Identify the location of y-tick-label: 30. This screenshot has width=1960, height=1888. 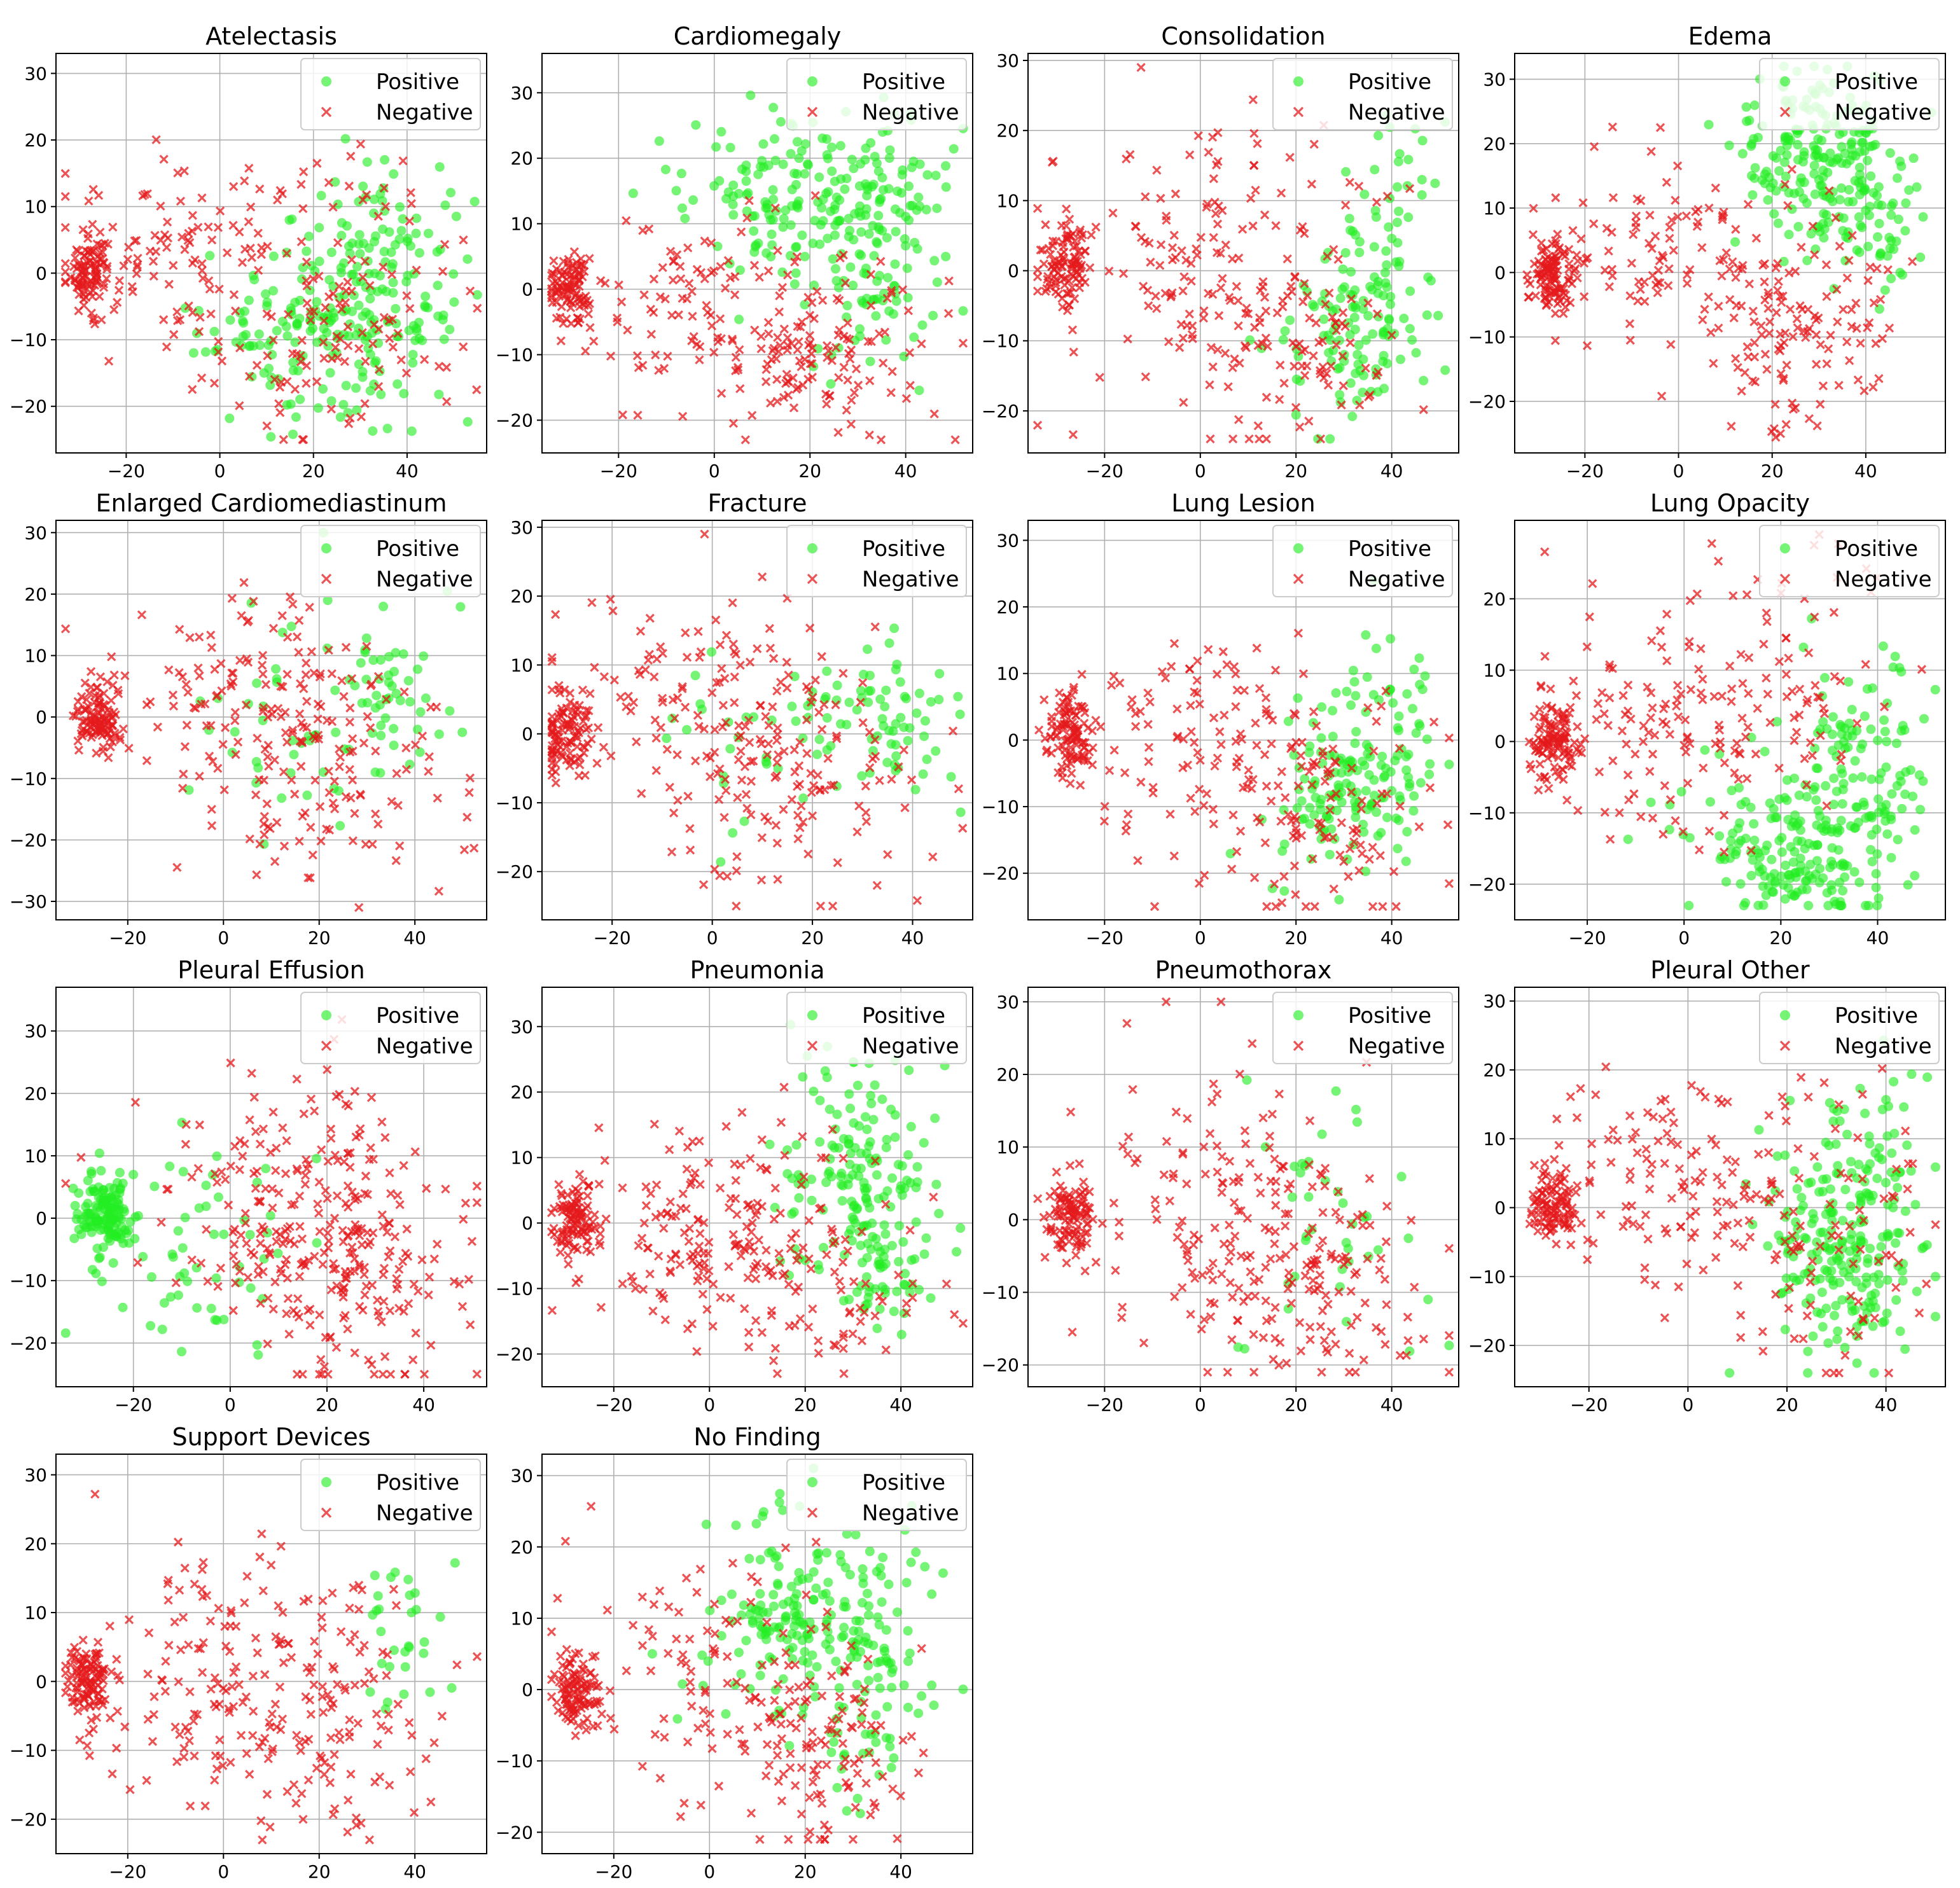
(521, 93).